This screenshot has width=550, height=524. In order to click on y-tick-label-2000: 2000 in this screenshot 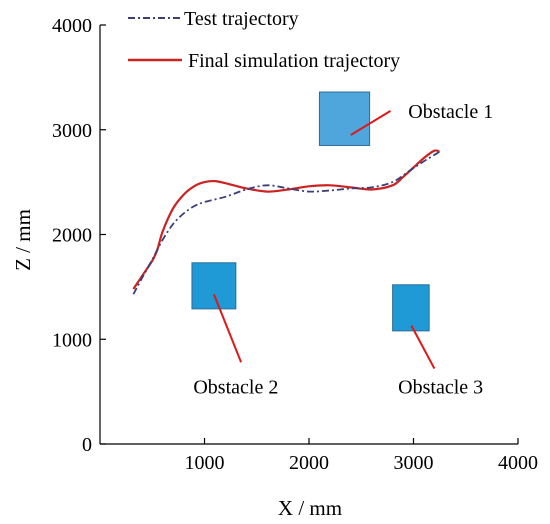, I will do `click(72, 236)`.